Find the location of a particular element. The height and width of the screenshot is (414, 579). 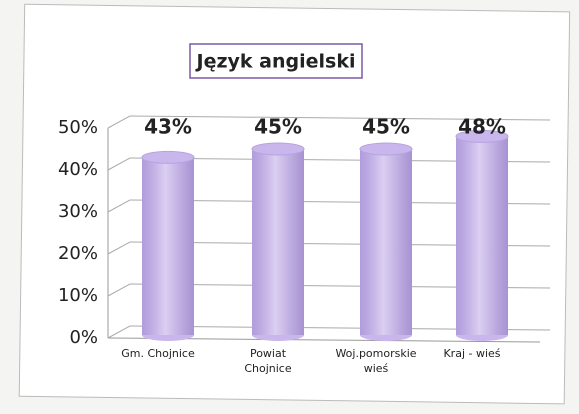

x-tick-label: Gm. Chojnice is located at coordinates (158, 353).